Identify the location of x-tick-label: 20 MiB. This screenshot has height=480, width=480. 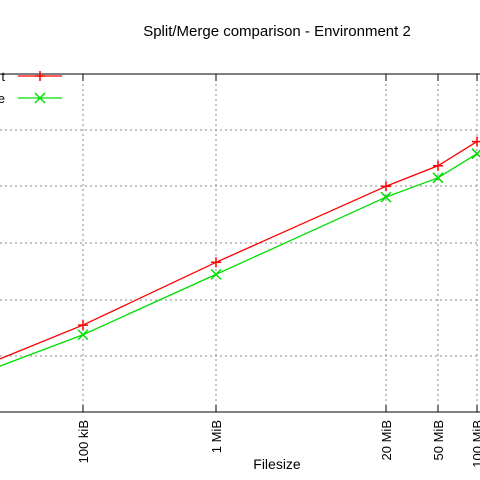
(386, 440).